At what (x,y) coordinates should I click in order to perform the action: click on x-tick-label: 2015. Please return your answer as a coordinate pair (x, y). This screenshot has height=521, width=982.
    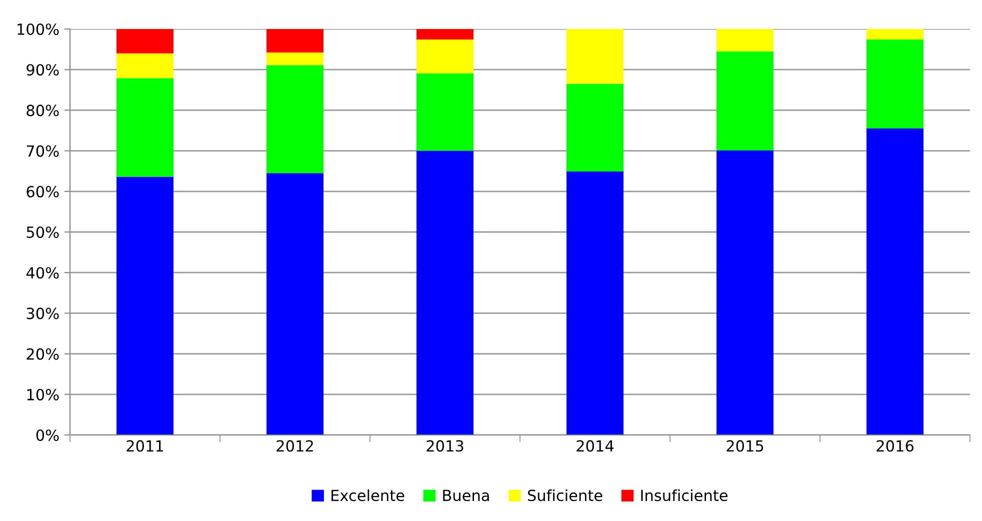
    Looking at the image, I should click on (745, 446).